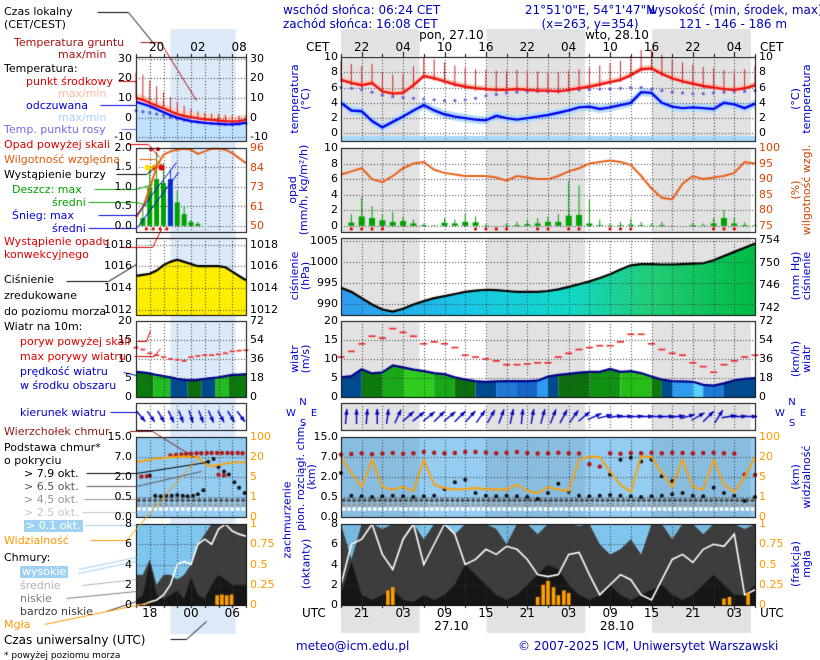 The width and height of the screenshot is (820, 660). Describe the element at coordinates (780, 413) in the screenshot. I see `compass-right: W` at that location.